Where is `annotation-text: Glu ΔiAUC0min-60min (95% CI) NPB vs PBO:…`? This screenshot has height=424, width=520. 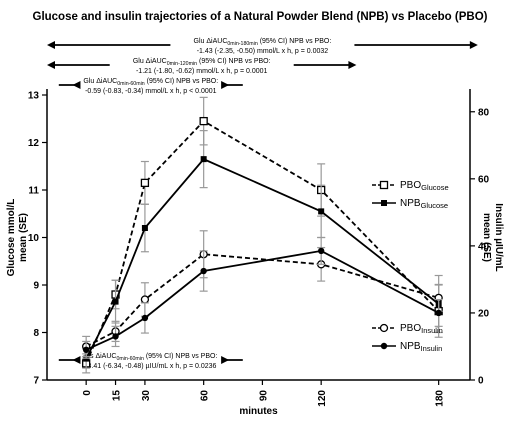
annotation-text: Glu ΔiAUC0min-60min (95% CI) NPB vs PBO:… is located at coordinates (150, 86).